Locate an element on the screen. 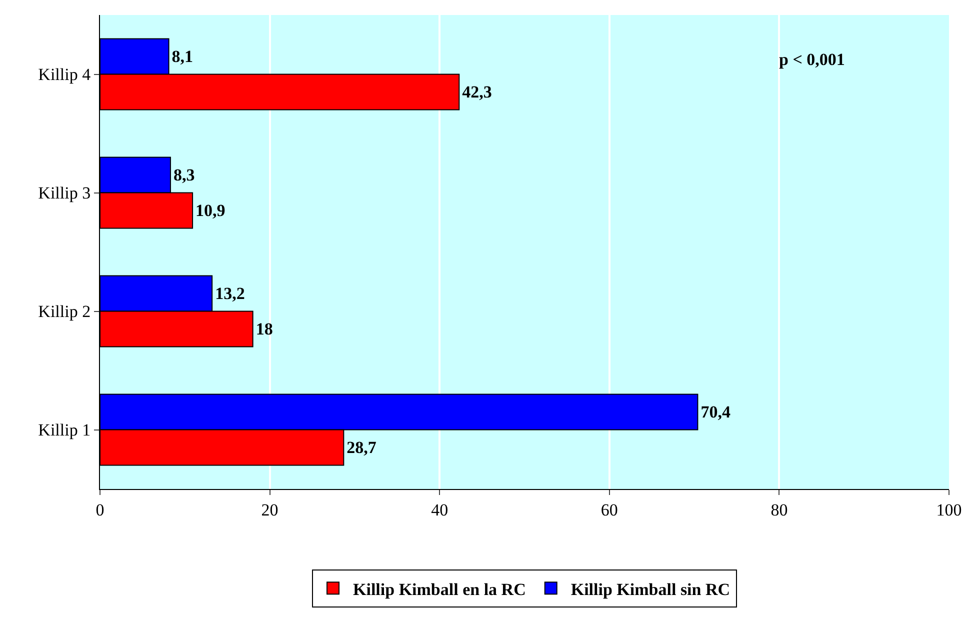 The width and height of the screenshot is (974, 619). x-tick-label: 20 is located at coordinates (269, 510).